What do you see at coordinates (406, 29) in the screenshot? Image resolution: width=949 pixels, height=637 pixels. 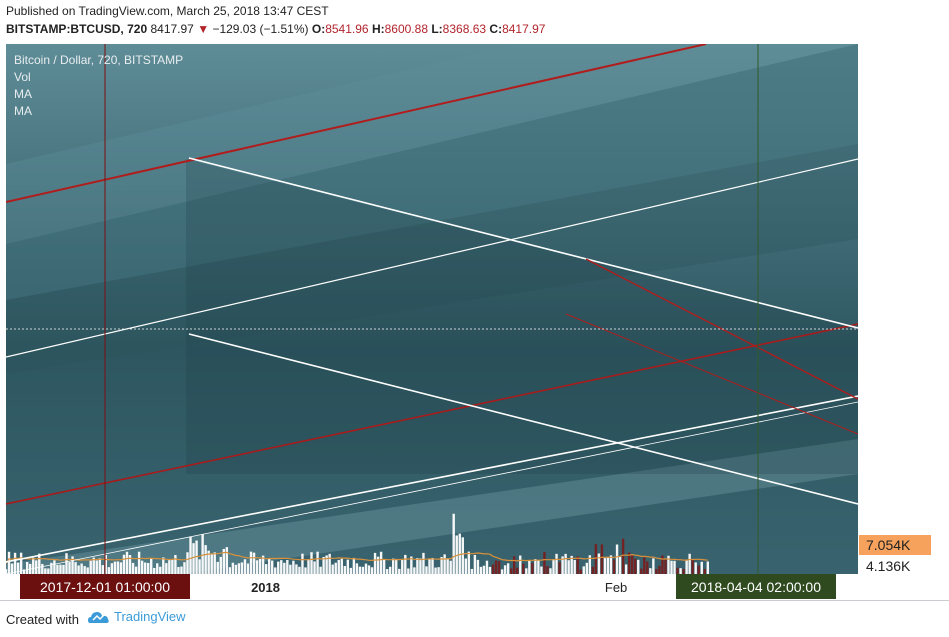 I see `high-value: 8600.88` at bounding box center [406, 29].